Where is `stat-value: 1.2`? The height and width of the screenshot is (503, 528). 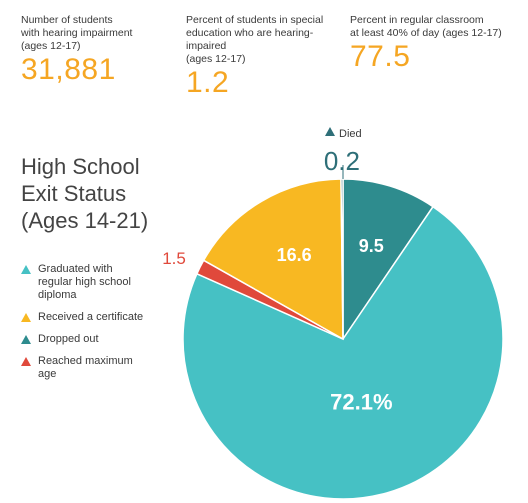 stat-value: 1.2 is located at coordinates (208, 82).